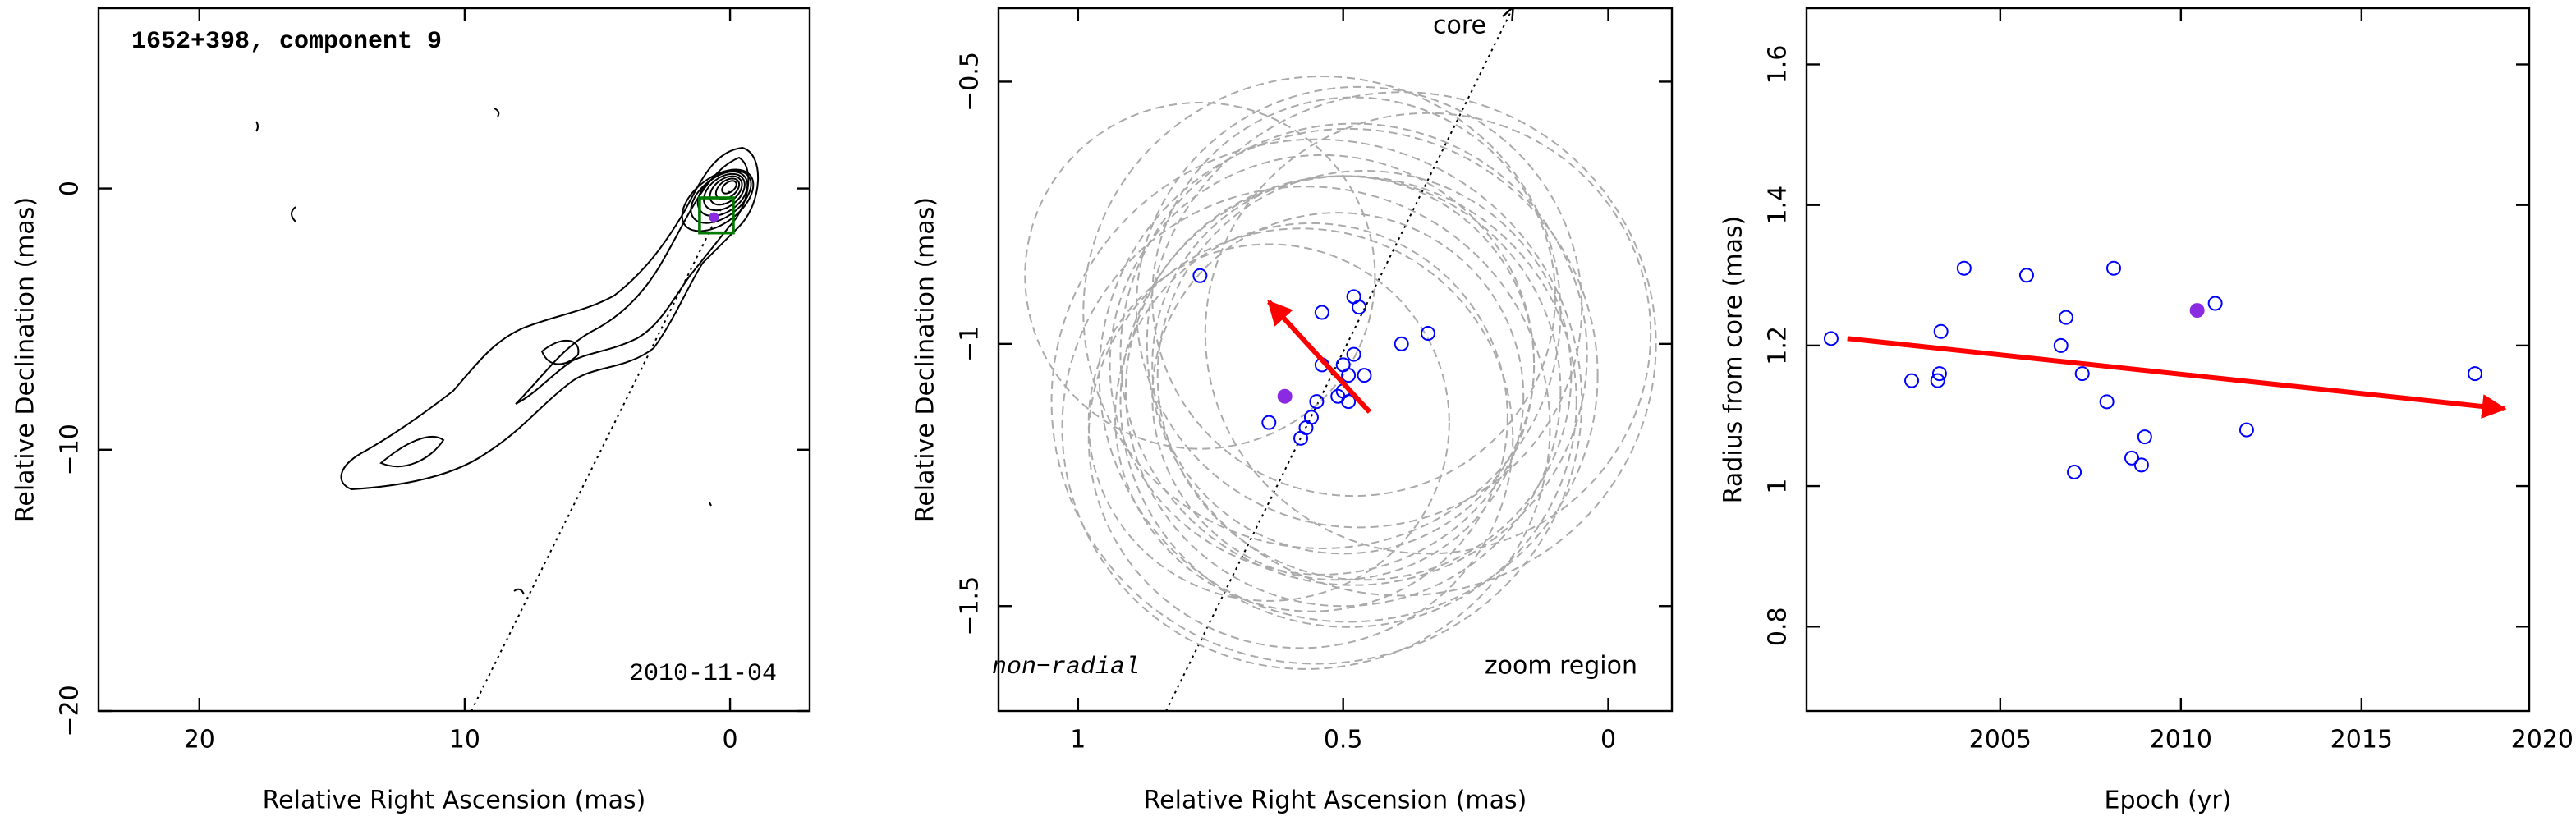 This screenshot has height=821, width=2576. Describe the element at coordinates (70, 188) in the screenshot. I see `y-tick-label: 0` at that location.